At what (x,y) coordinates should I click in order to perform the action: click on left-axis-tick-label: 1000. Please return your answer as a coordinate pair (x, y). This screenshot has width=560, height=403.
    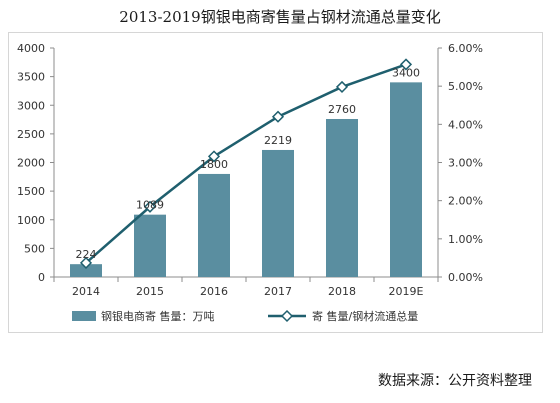
    Looking at the image, I should click on (31, 220).